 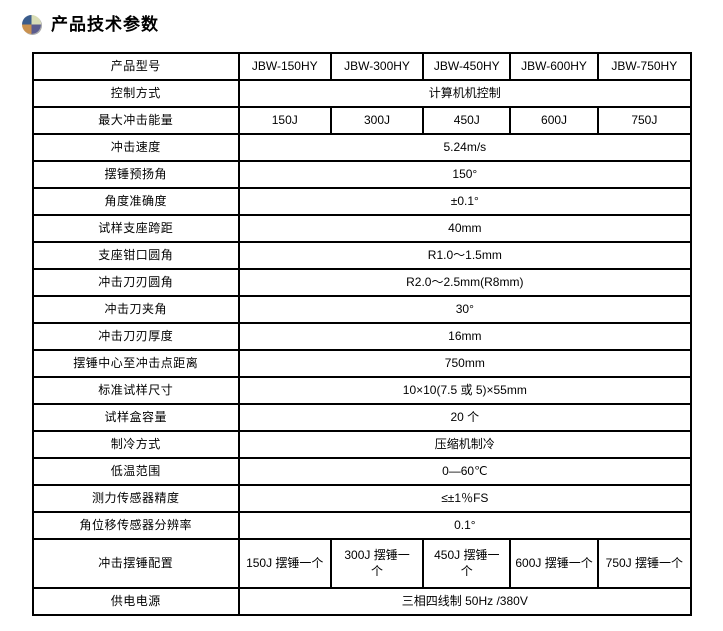 What do you see at coordinates (136, 120) in the screenshot?
I see `spec-row-label: 最大冲击能量` at bounding box center [136, 120].